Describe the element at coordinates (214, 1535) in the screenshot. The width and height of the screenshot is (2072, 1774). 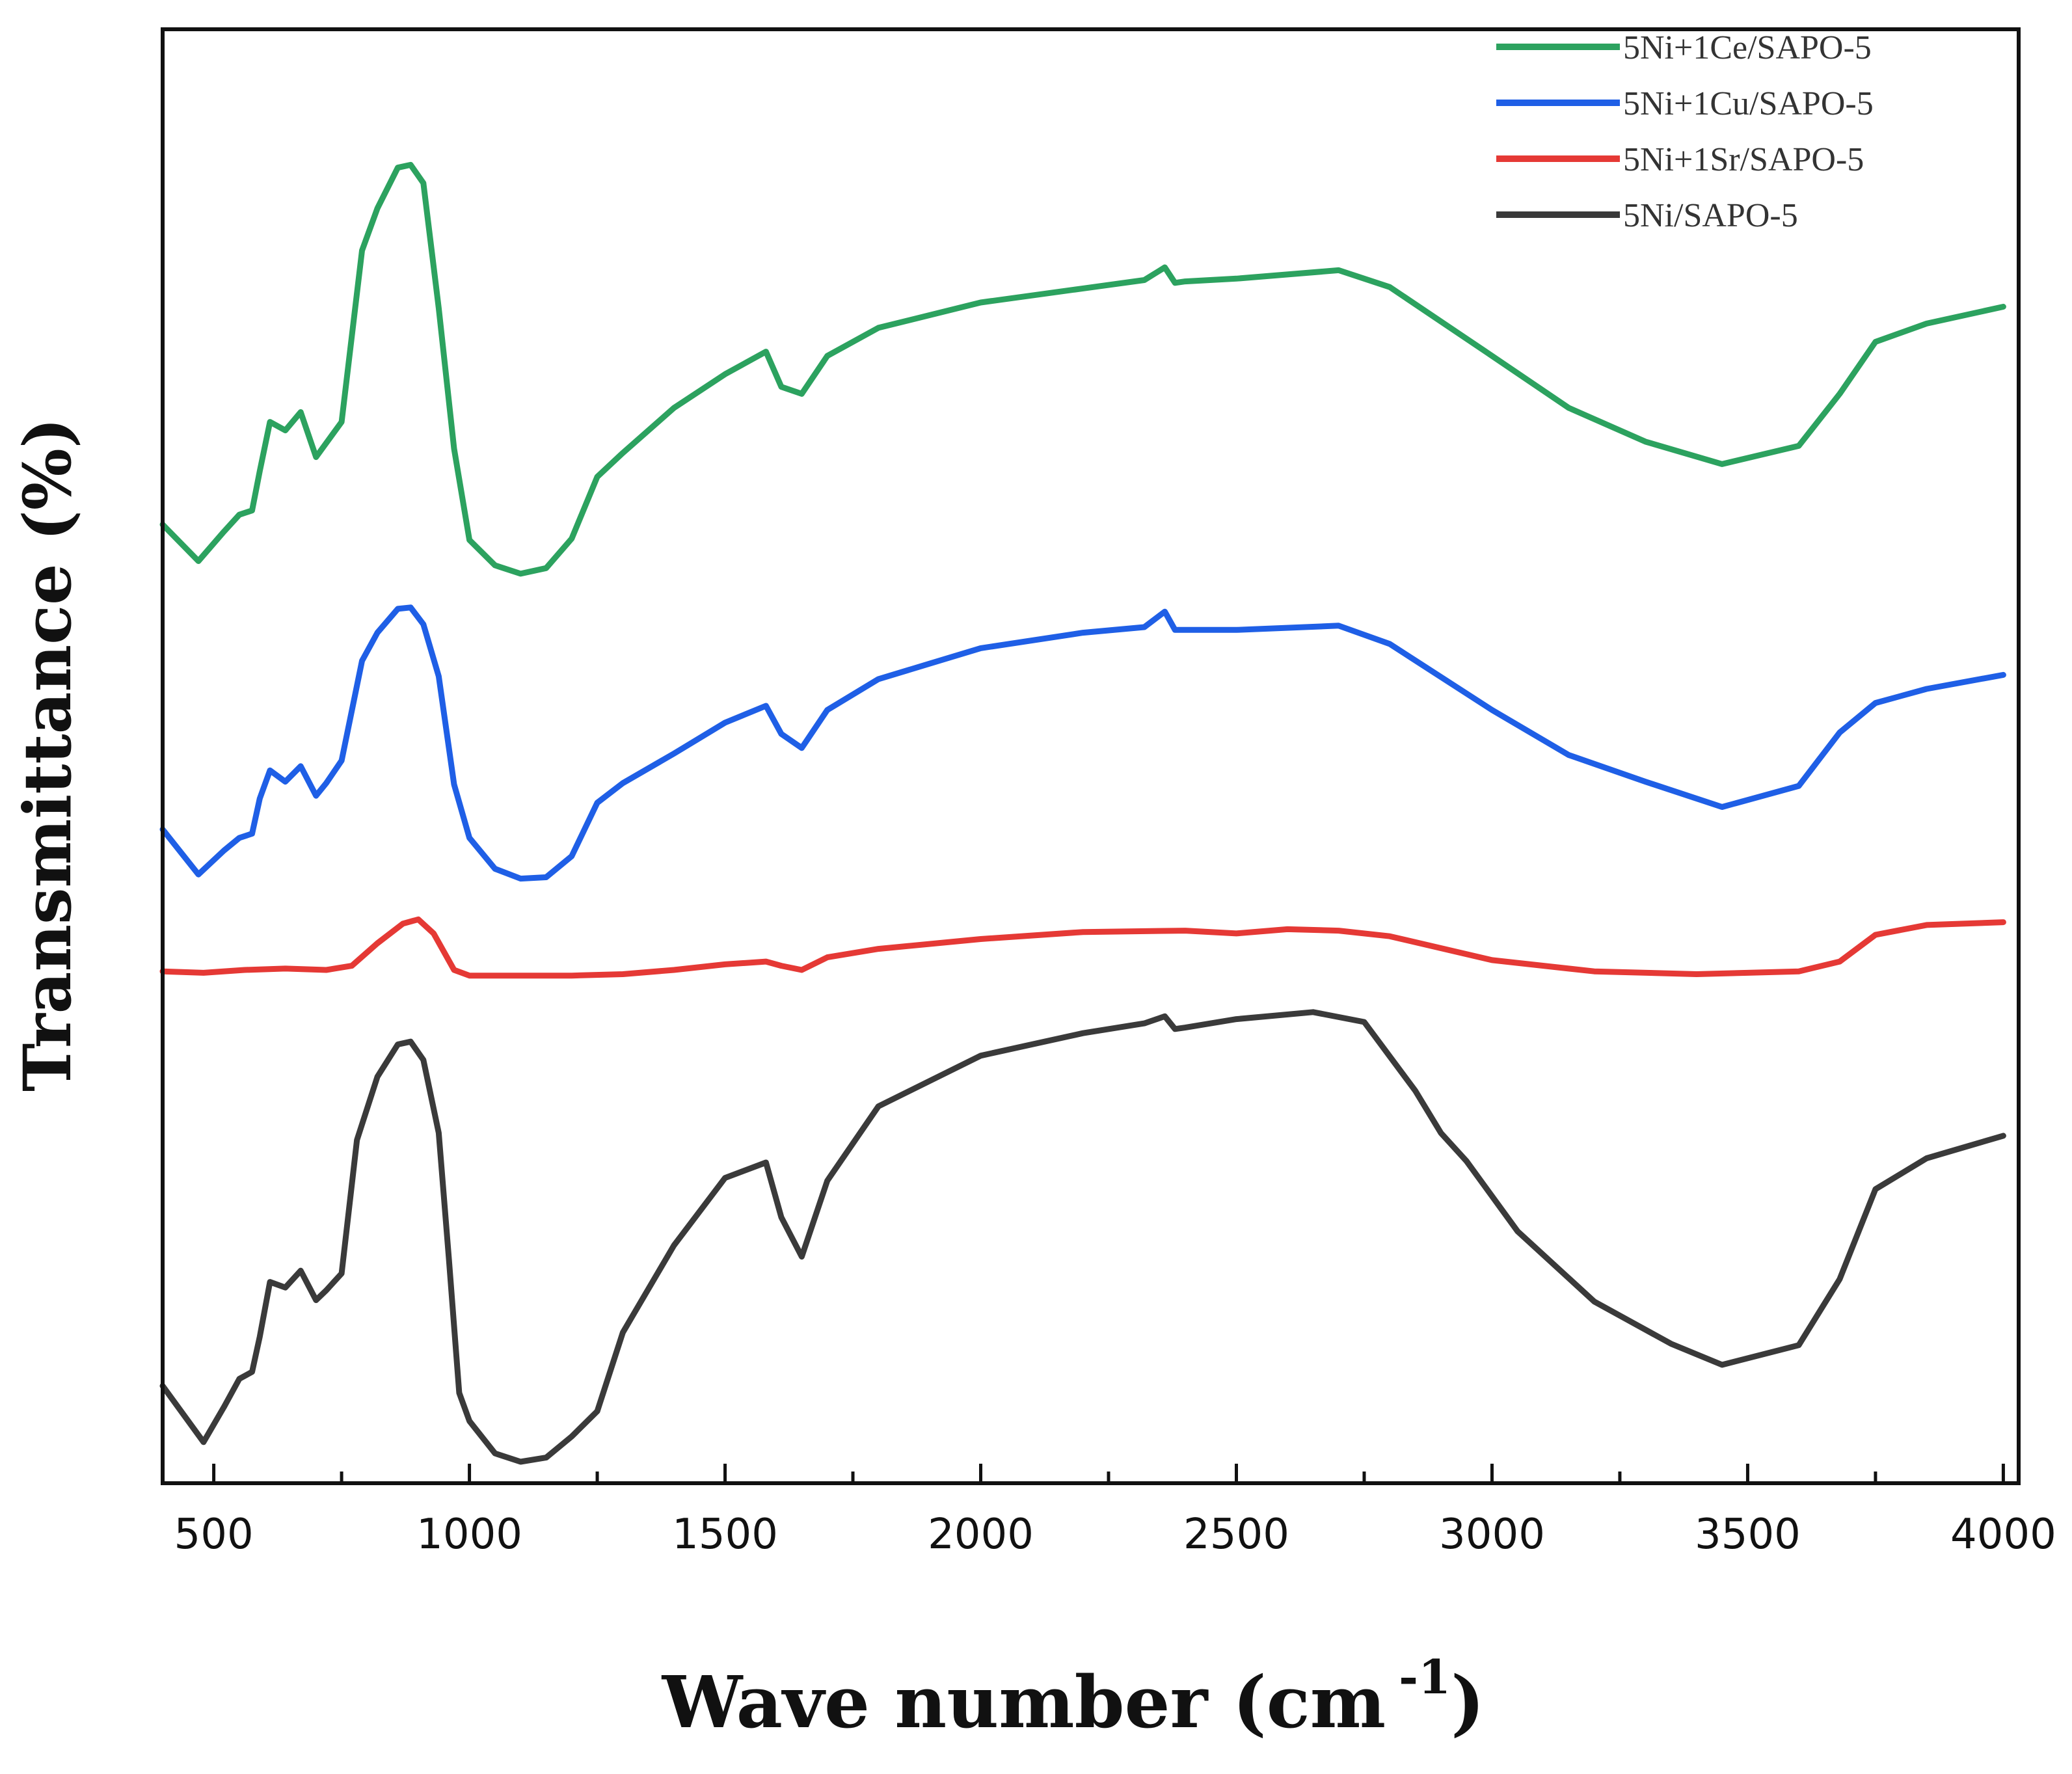
I see `x-tick-label-500: 500` at that location.